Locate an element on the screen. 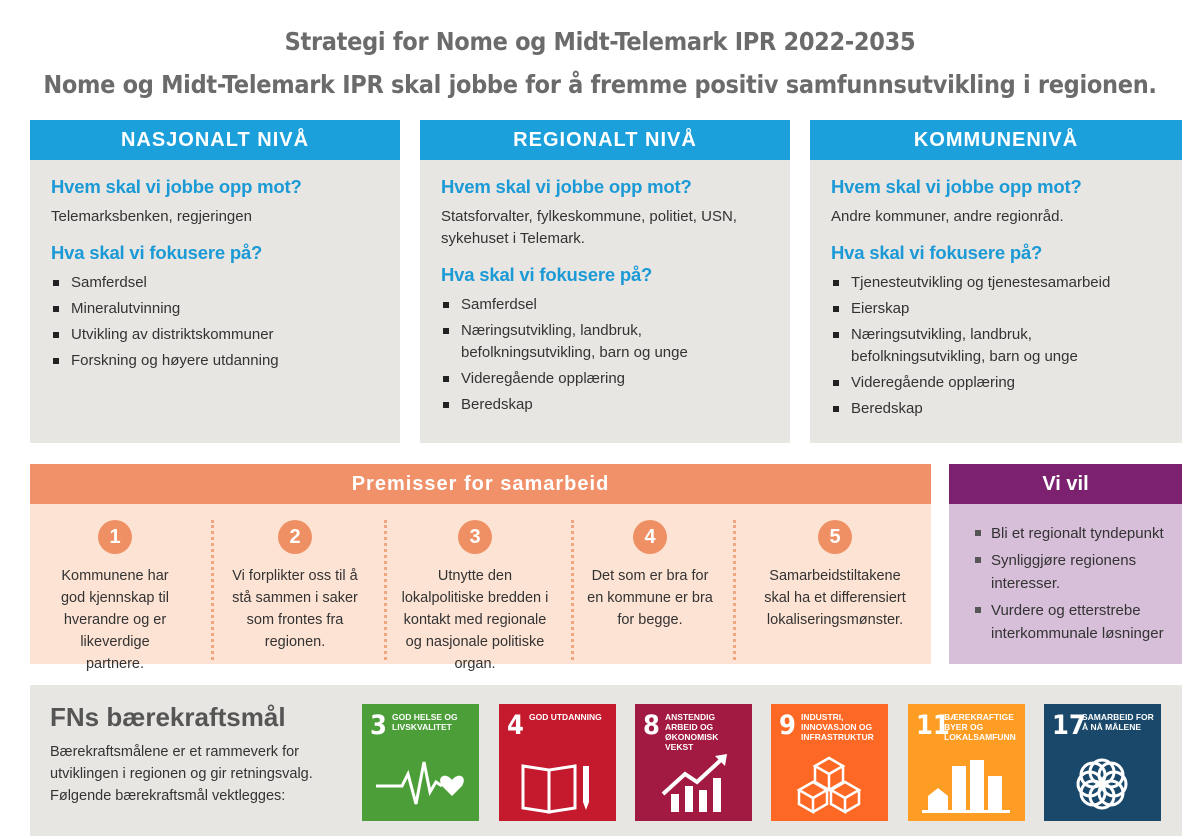 Image resolution: width=1200 pixels, height=839 pixels. sdg-number: 8 is located at coordinates (651, 725).